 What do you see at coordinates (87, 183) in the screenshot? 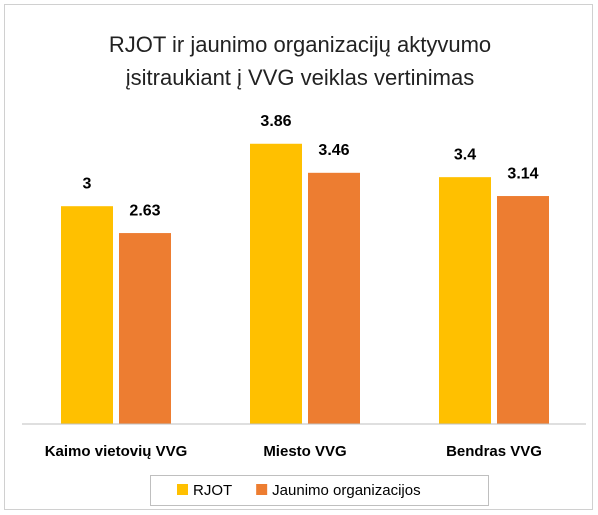
I see `data-label: 3` at bounding box center [87, 183].